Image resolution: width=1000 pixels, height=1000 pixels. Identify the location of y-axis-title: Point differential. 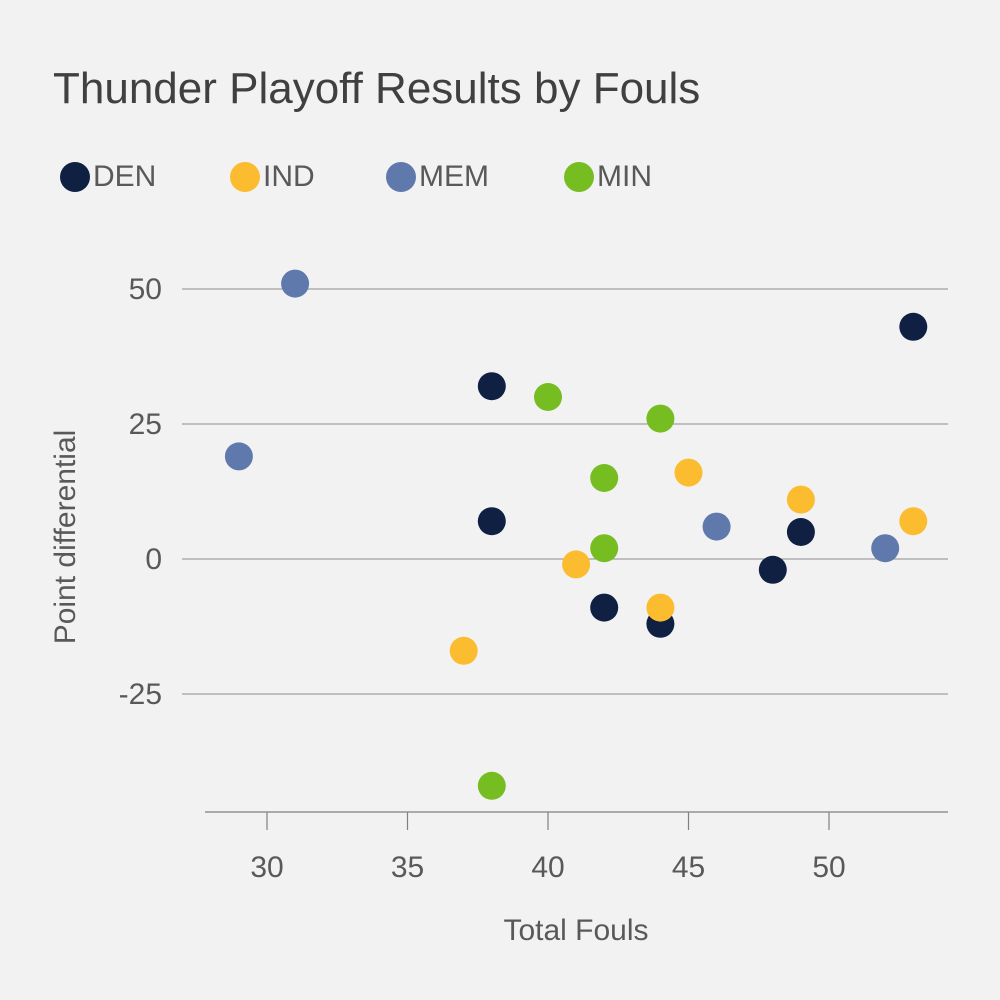
(65, 537).